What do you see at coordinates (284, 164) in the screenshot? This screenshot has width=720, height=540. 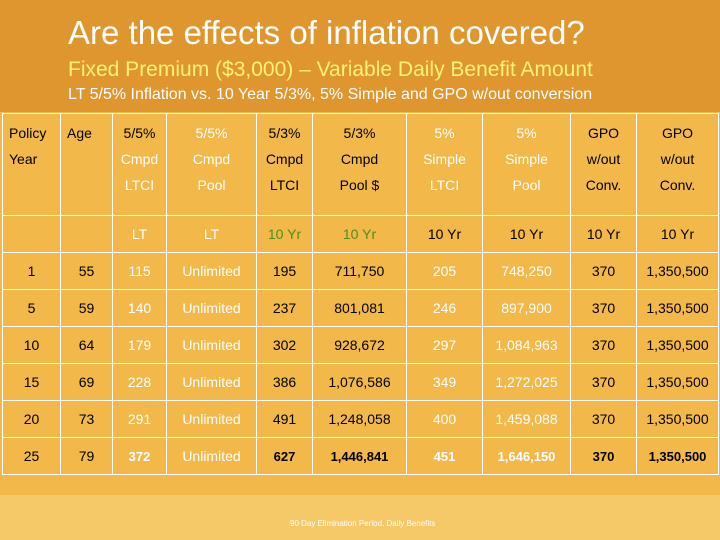 I see `header-col-3: 5/3% Cmpd LTCI` at bounding box center [284, 164].